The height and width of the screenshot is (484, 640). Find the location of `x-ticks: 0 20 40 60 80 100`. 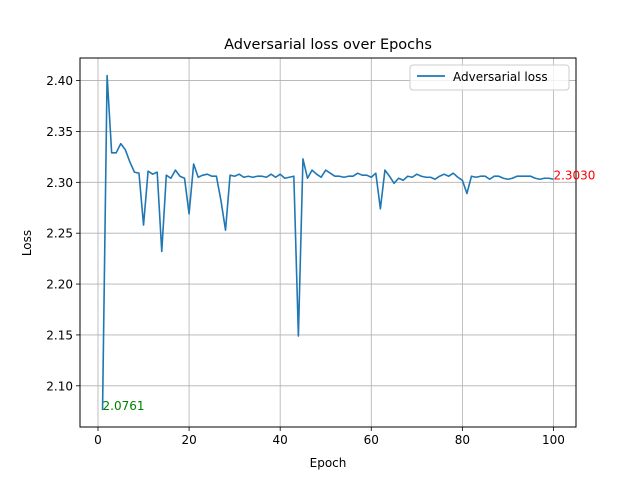

x-ticks: 0 20 40 60 80 100 is located at coordinates (329, 437).